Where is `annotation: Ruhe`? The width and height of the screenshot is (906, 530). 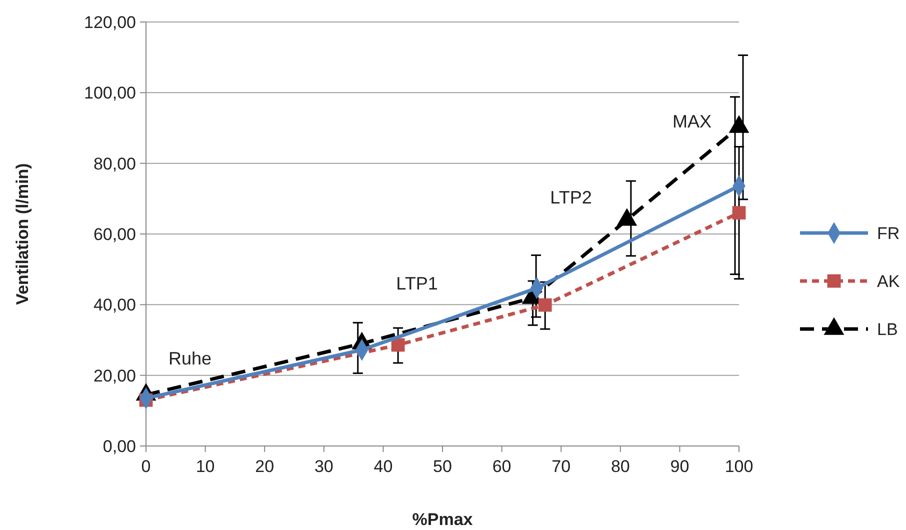 annotation: Ruhe is located at coordinates (190, 358).